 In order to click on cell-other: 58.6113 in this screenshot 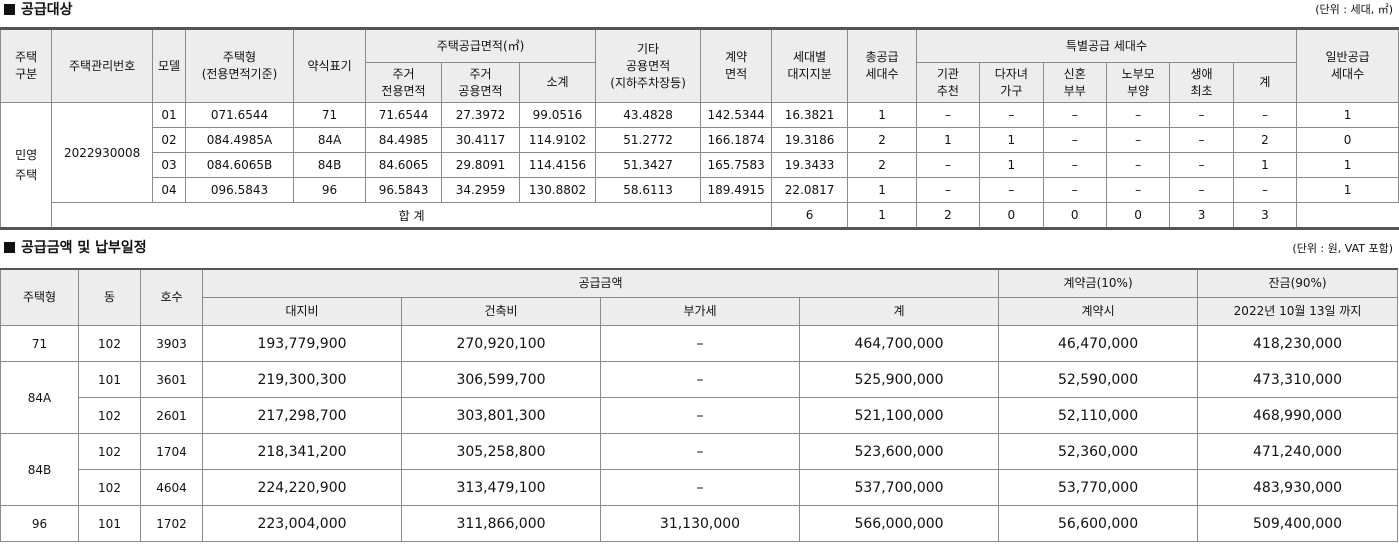, I will do `click(648, 190)`.